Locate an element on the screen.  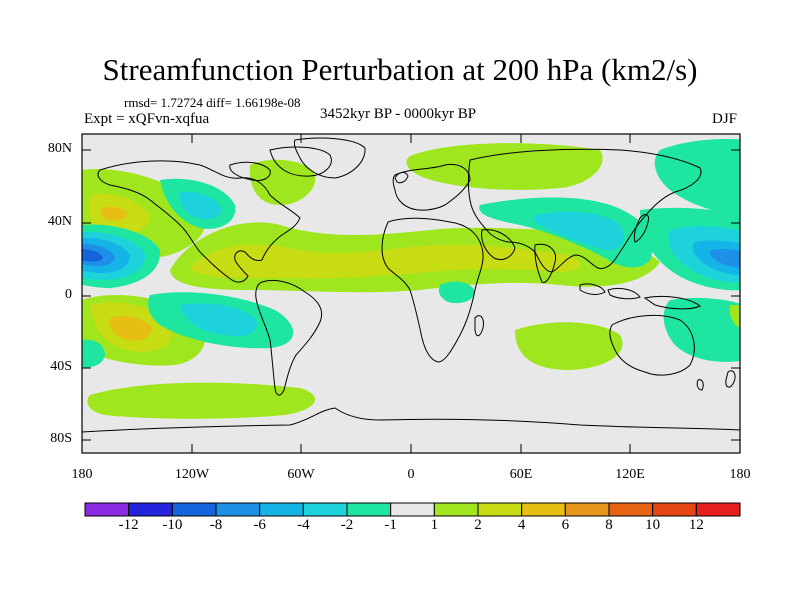
colorbar-label: 4 is located at coordinates (521, 525).